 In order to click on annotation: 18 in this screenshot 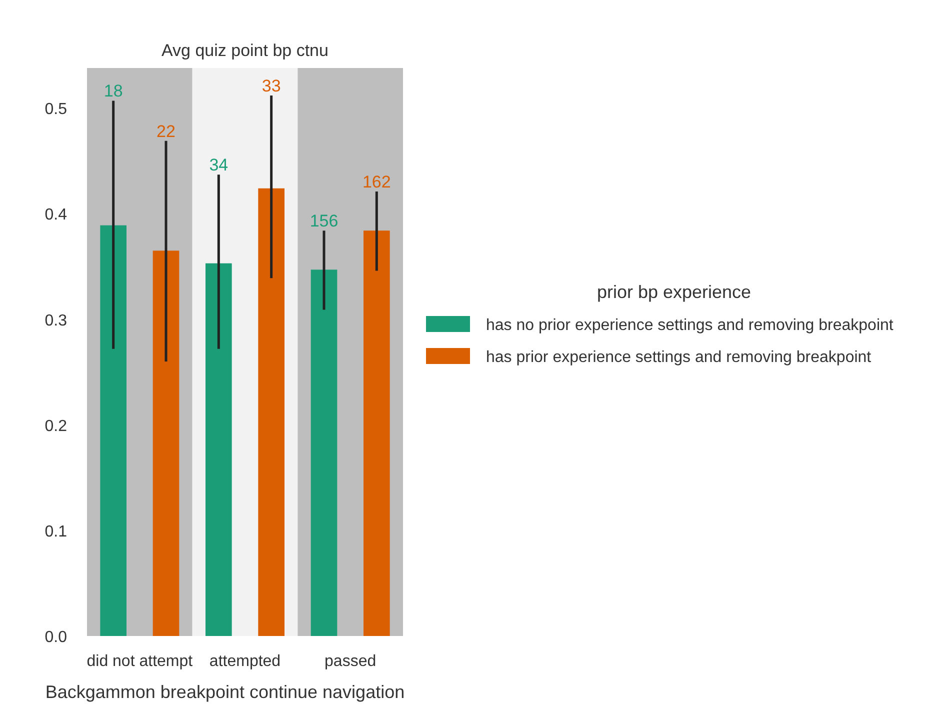, I will do `click(113, 91)`.